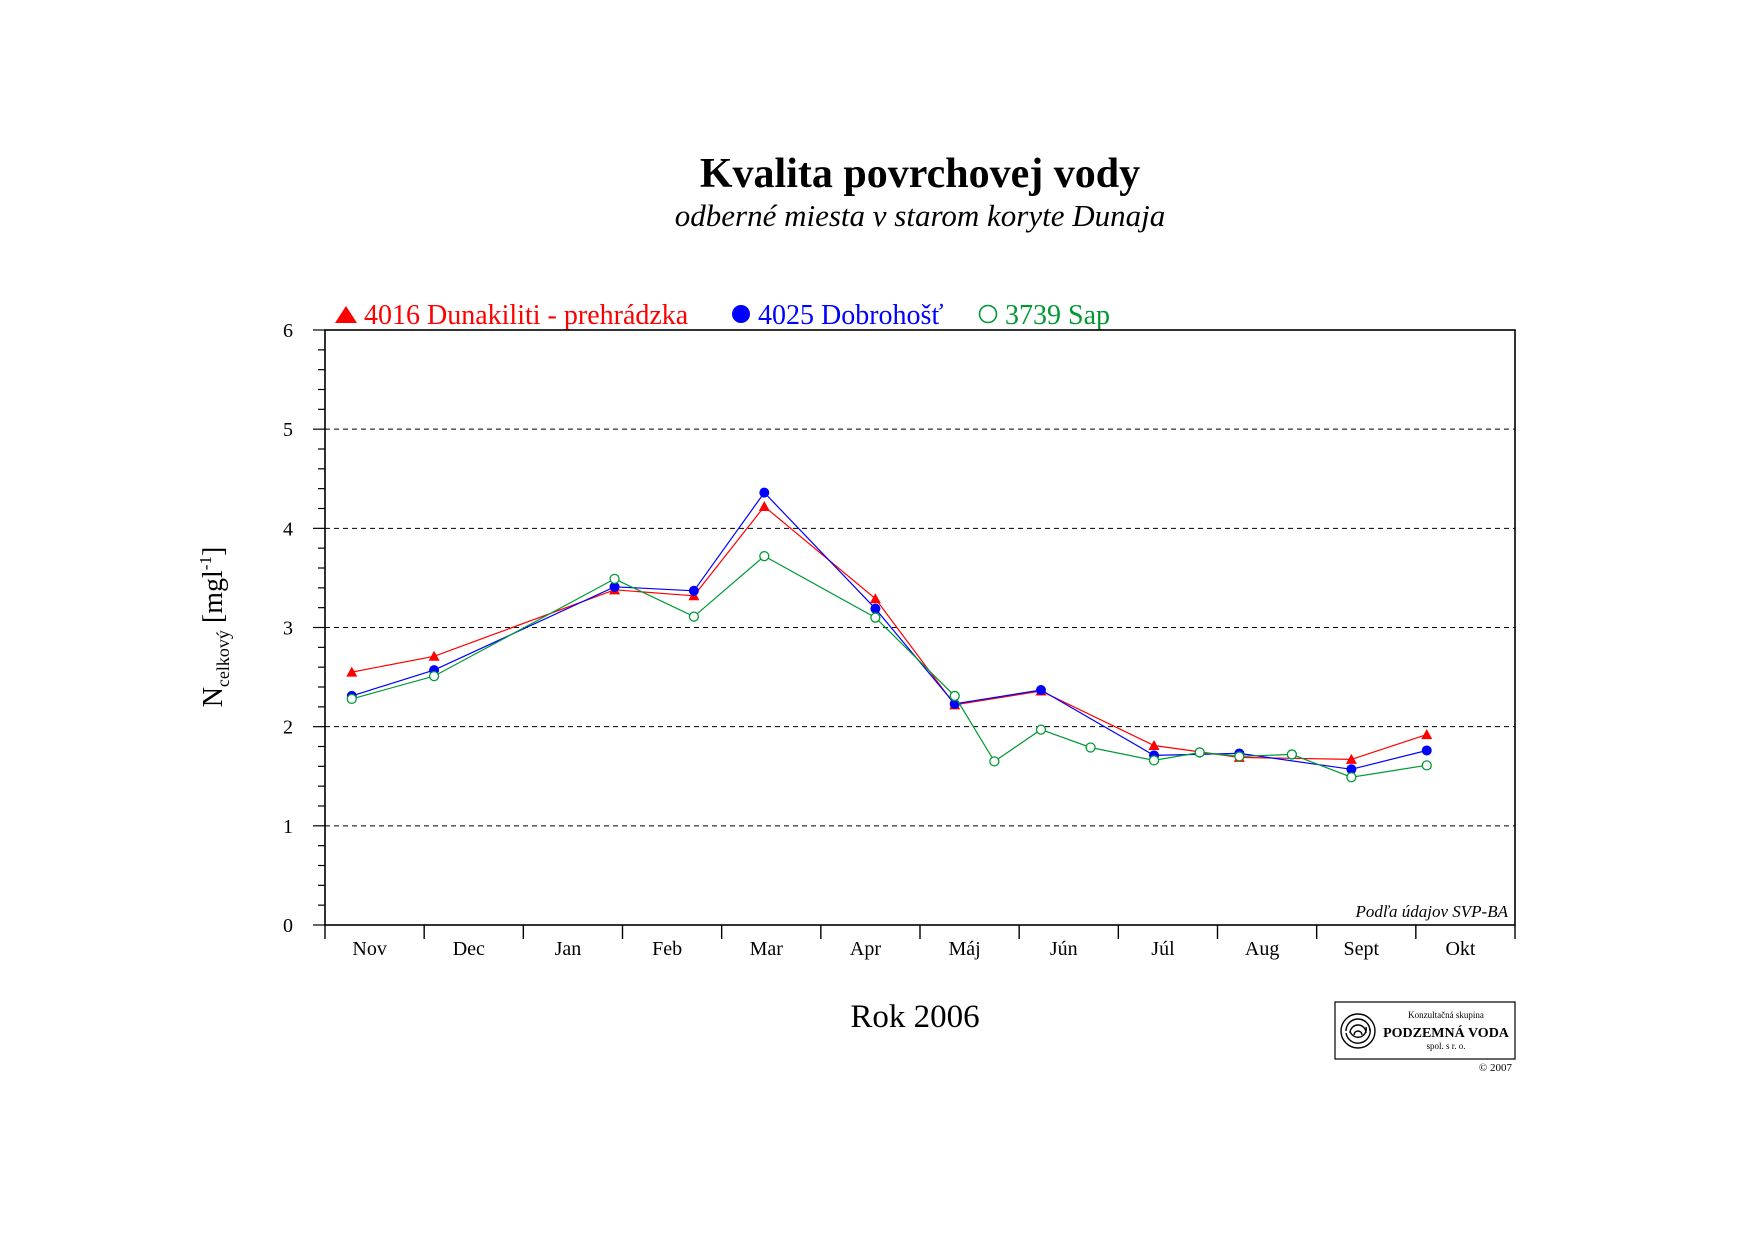 The height and width of the screenshot is (1240, 1755). What do you see at coordinates (288, 926) in the screenshot?
I see `y-tick-label: 0` at bounding box center [288, 926].